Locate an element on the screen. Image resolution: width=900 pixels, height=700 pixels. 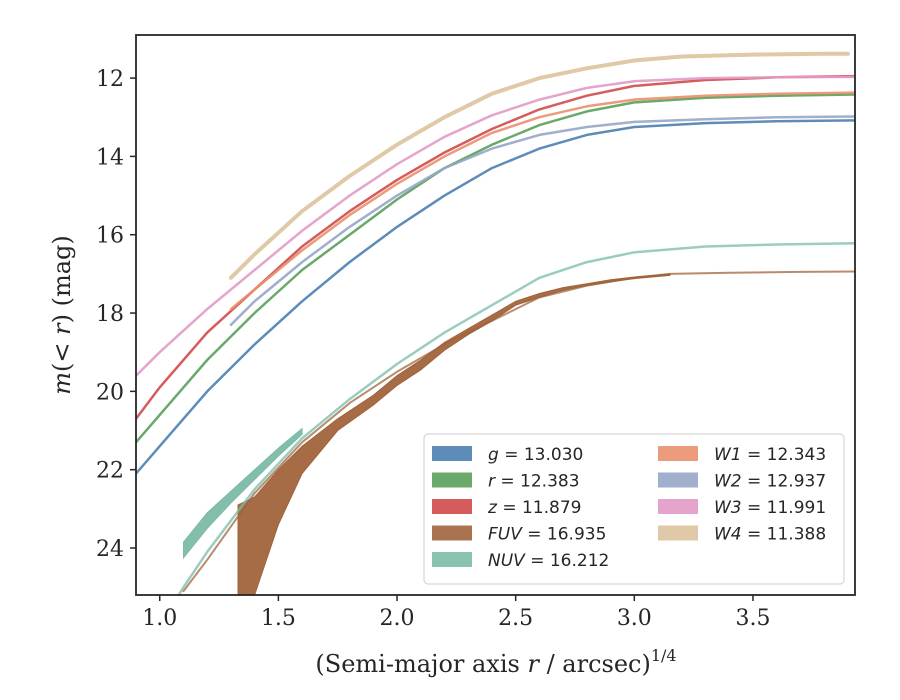
y-tick-label: 22 is located at coordinates (110, 471).